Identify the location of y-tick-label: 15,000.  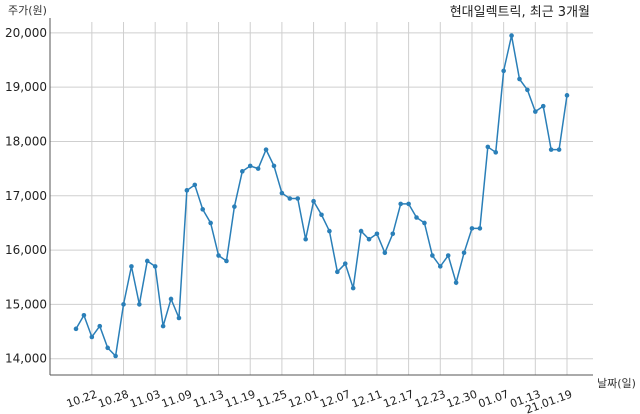
(26, 304).